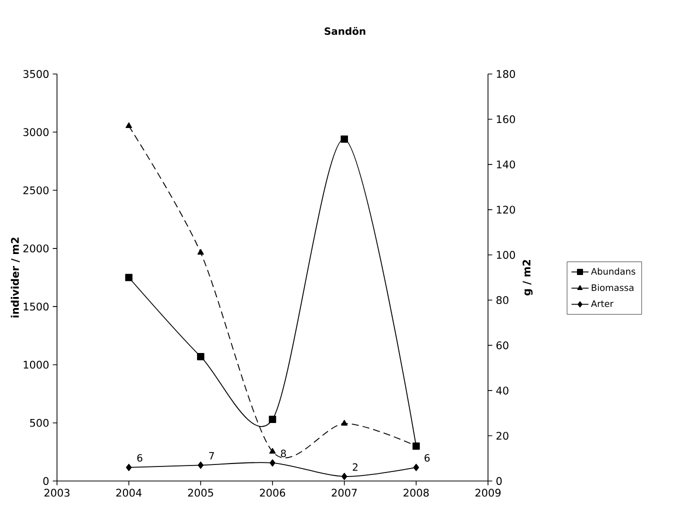 Image resolution: width=690 pixels, height=515 pixels. Describe the element at coordinates (36, 306) in the screenshot. I see `y-tick-label: 1500` at that location.